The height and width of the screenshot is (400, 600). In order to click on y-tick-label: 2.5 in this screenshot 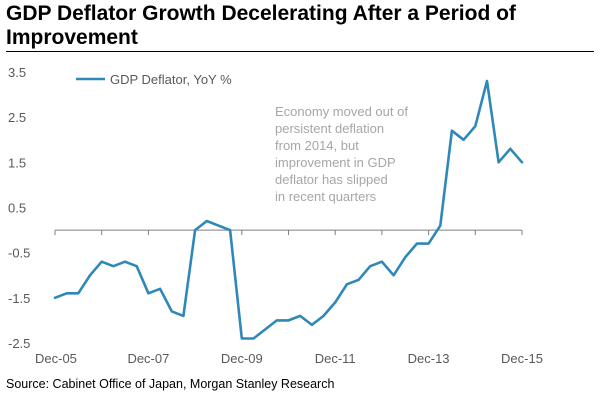, I will do `click(17, 117)`.